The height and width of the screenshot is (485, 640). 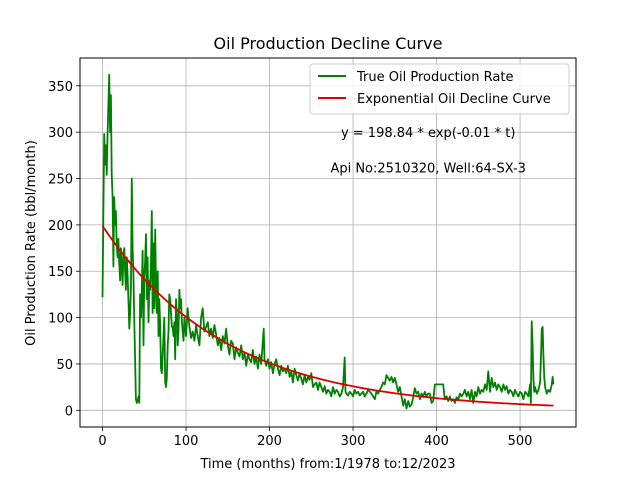 I want to click on annotation-1: Api No:2510320, Well:64-SX-3, so click(x=428, y=168).